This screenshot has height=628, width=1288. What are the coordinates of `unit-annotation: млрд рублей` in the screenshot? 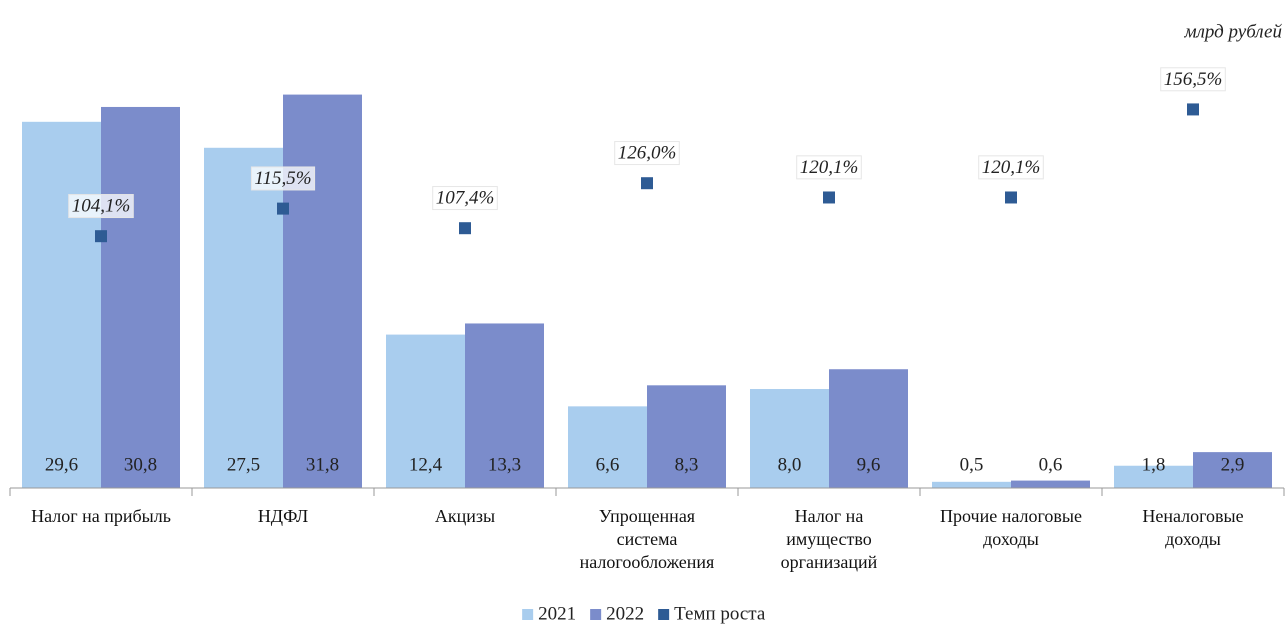 It's located at (1233, 31).